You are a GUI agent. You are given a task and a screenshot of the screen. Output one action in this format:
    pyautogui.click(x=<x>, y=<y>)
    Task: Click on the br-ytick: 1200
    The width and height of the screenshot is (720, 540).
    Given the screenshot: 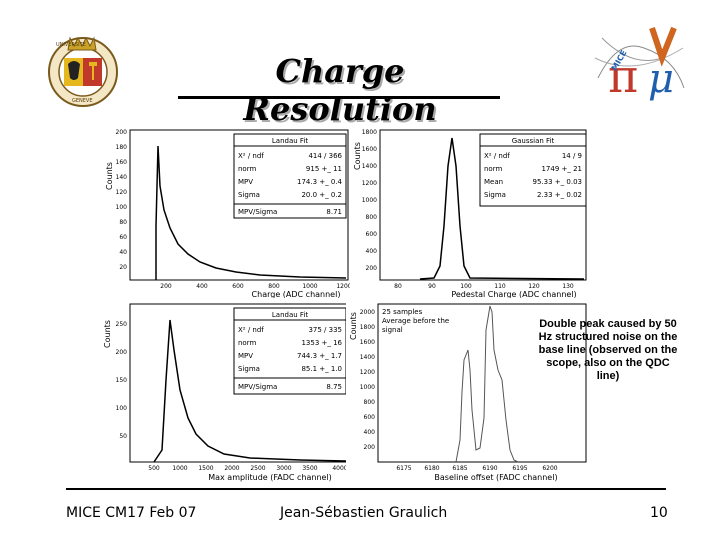 What is the action you would take?
    pyautogui.click(x=367, y=372)
    